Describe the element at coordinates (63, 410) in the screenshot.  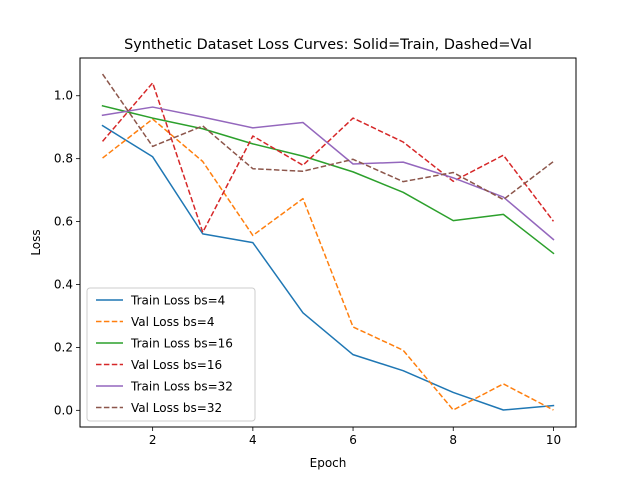
I see `y-tick-label: 0.0` at that location.